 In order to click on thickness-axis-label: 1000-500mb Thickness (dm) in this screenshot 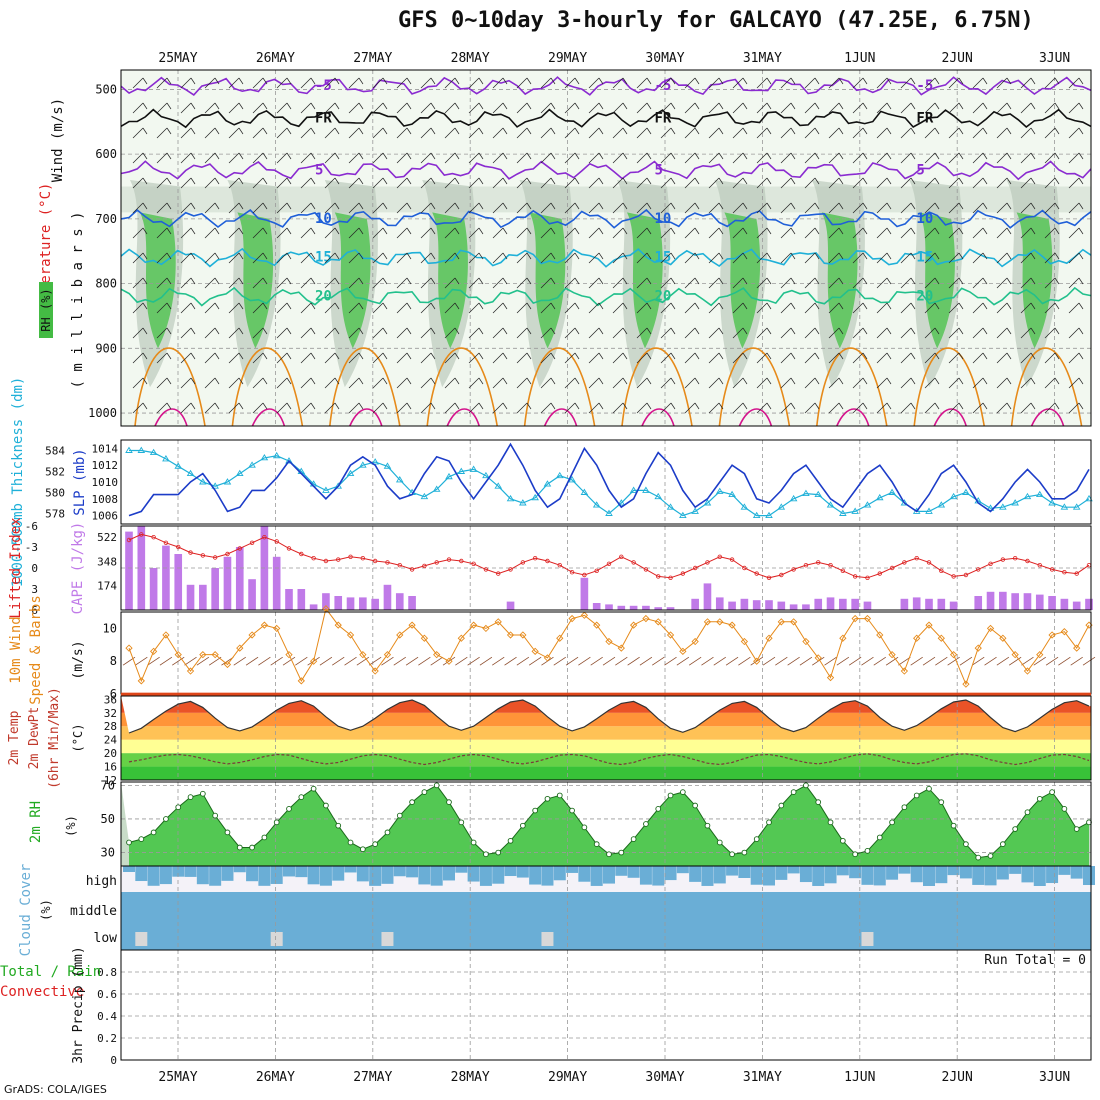, I will do `click(18, 482)`.